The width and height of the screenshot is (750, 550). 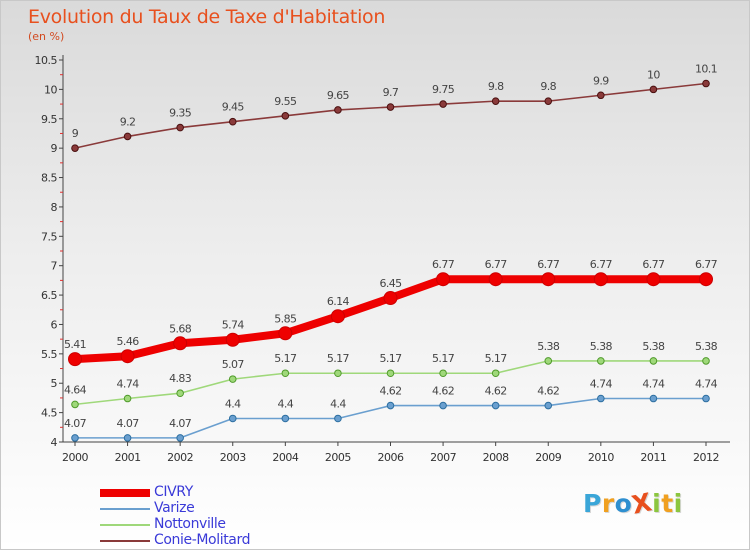 I want to click on y-tick-label: 9.5, so click(x=49, y=119).